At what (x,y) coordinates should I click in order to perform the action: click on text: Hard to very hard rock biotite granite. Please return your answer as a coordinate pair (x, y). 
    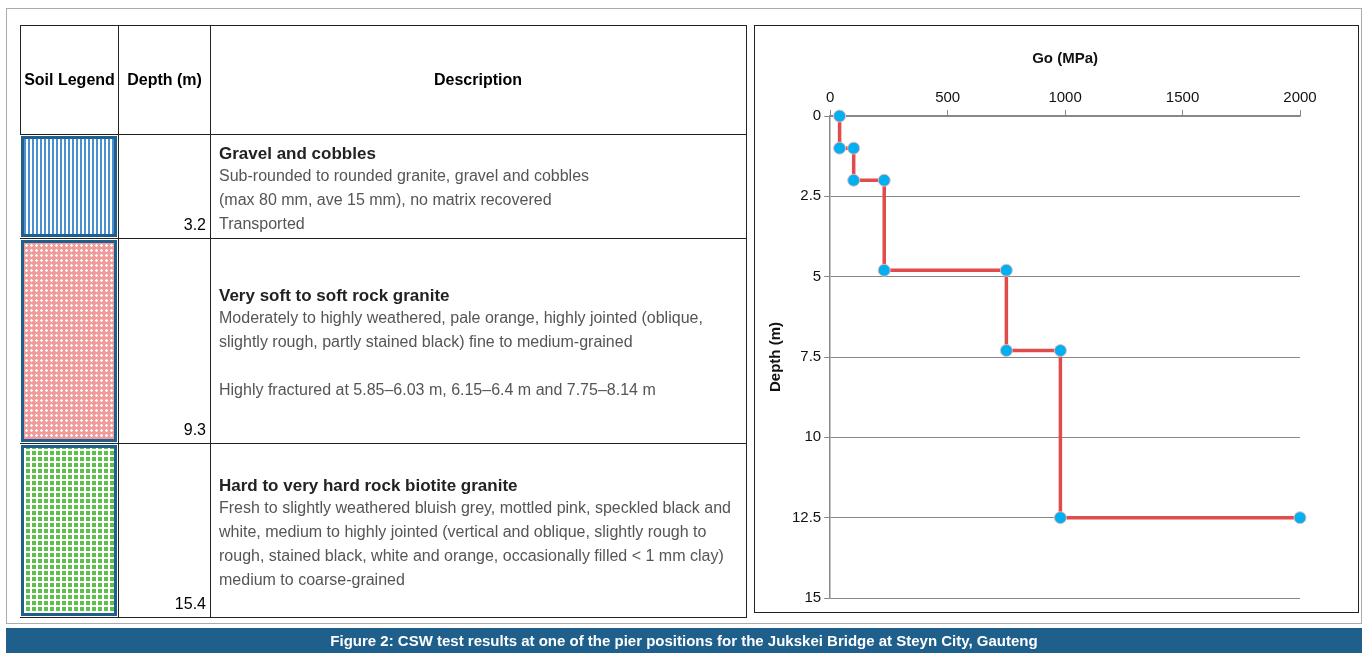
    Looking at the image, I should click on (369, 485).